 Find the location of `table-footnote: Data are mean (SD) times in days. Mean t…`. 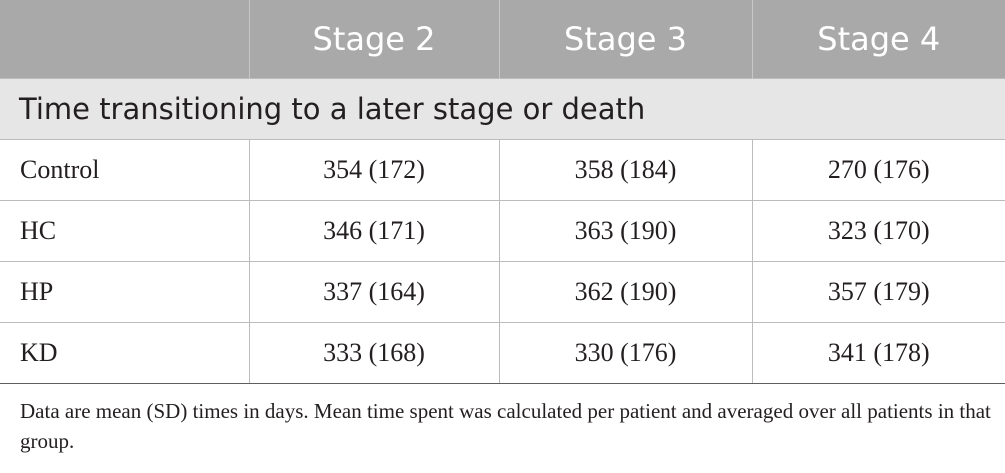

table-footnote: Data are mean (SD) times in days. Mean t… is located at coordinates (505, 426).